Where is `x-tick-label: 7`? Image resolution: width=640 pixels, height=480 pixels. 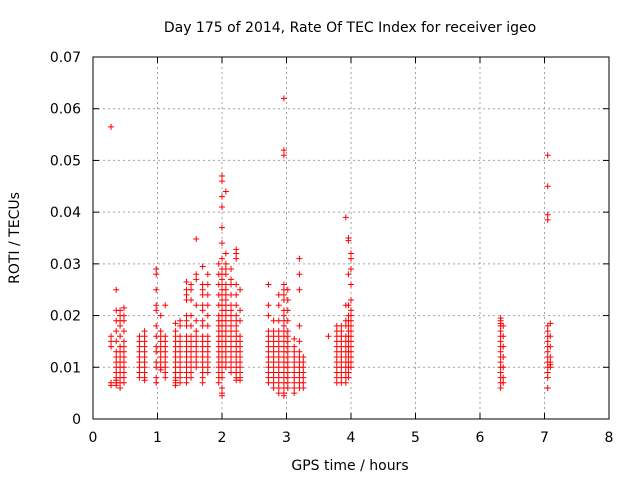
x-tick-label: 7 is located at coordinates (544, 438).